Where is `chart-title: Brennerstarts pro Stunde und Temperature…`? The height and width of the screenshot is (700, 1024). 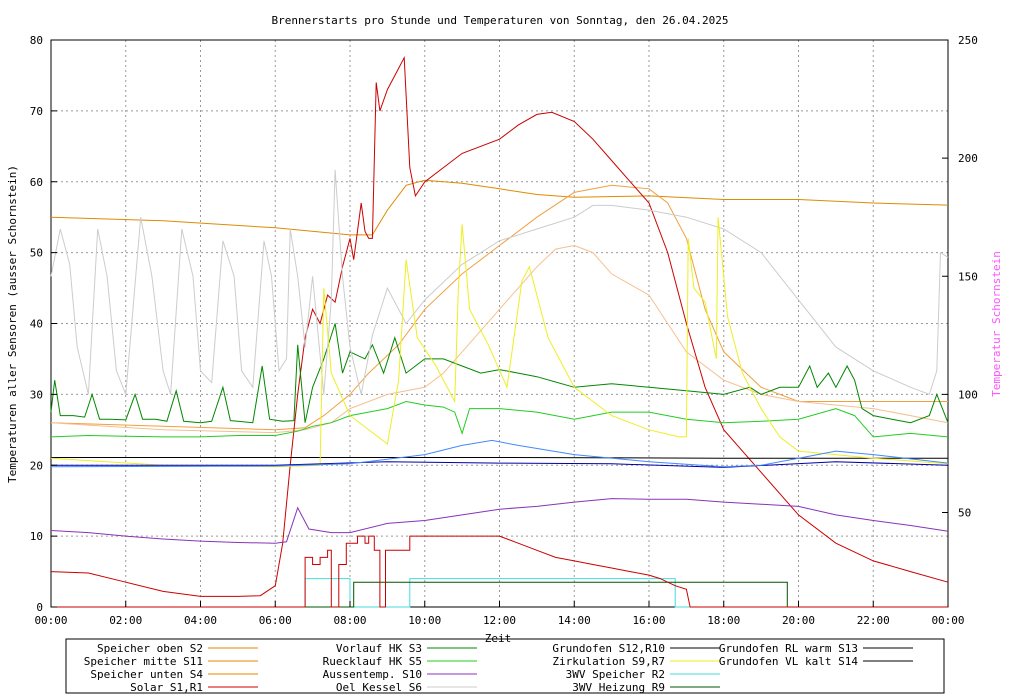 chart-title: Brennerstarts pro Stunde und Temperature… is located at coordinates (500, 20).